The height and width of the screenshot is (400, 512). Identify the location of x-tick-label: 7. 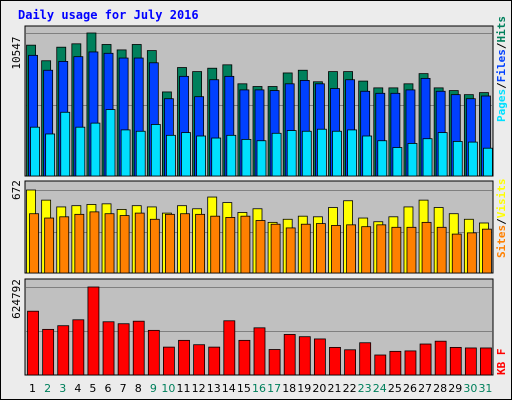
(123, 388).